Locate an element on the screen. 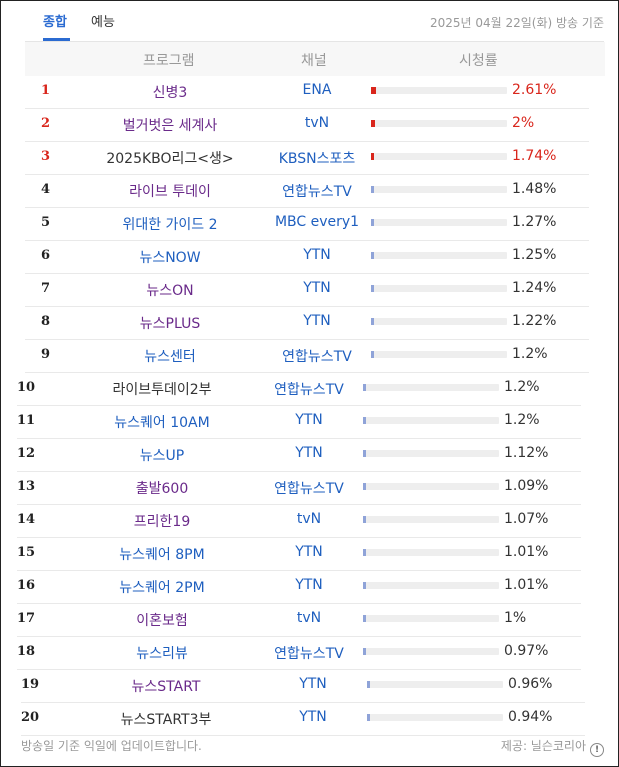  rank-number: 4 is located at coordinates (46, 189).